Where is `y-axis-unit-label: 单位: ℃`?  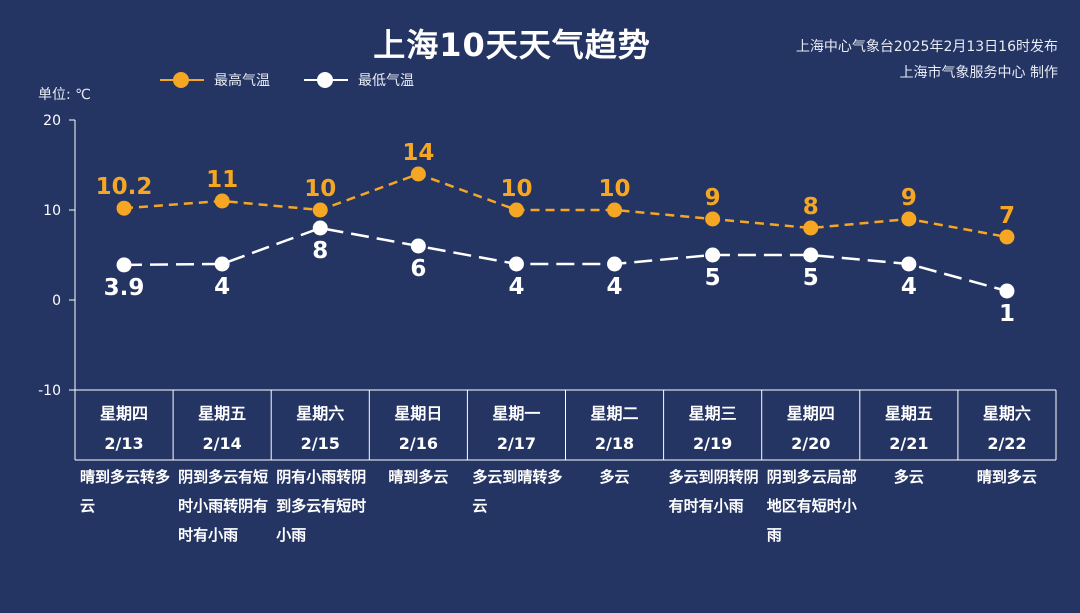 y-axis-unit-label: 单位: ℃ is located at coordinates (64, 95).